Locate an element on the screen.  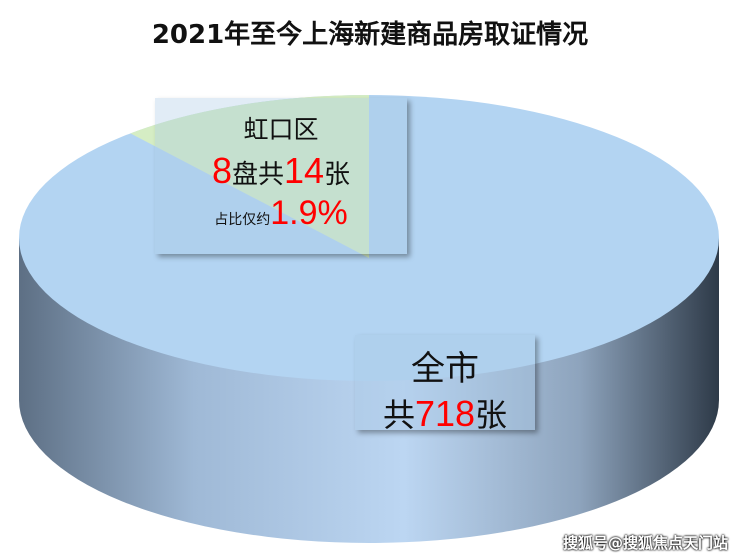
hongkou-share: 1.9% is located at coordinates (309, 213).